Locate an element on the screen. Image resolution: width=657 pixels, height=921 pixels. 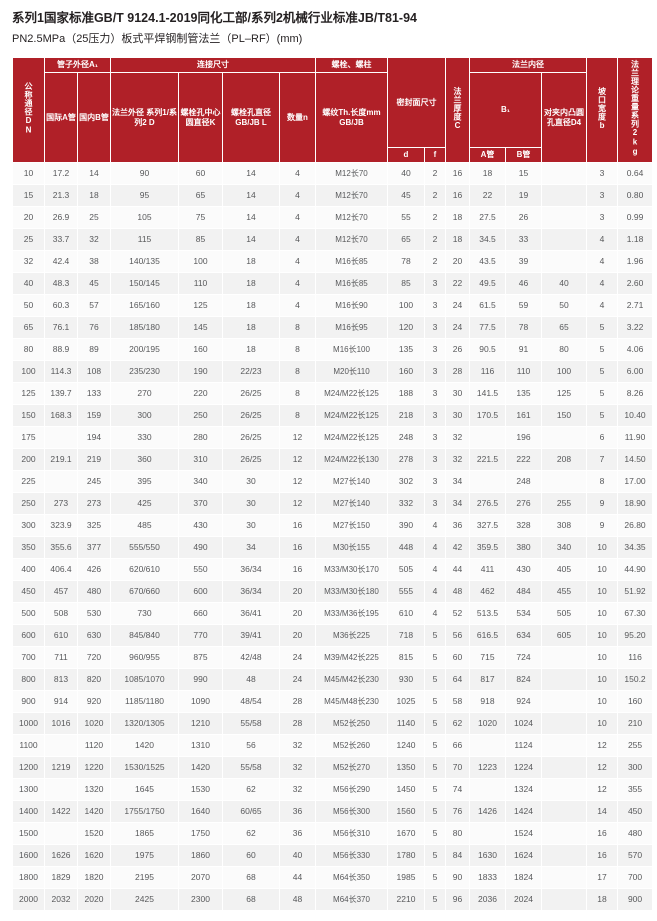
cell-sd: 505 is located at coordinates (406, 569).